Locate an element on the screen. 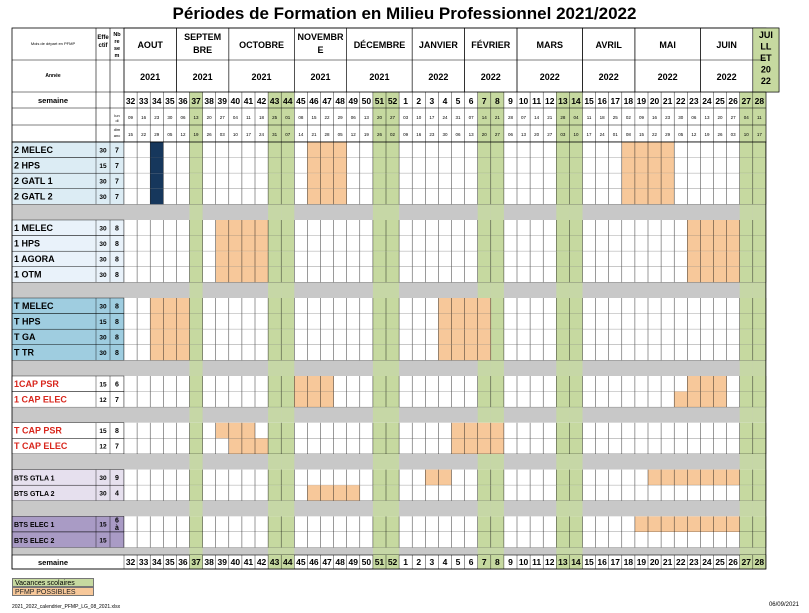 This screenshot has height=613, width=809. month-label: JUIN is located at coordinates (726, 45).